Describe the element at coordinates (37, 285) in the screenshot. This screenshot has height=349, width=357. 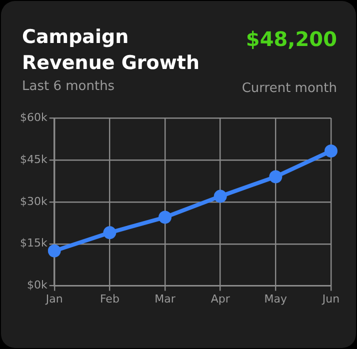
I see `y-tick-label: $0k` at that location.